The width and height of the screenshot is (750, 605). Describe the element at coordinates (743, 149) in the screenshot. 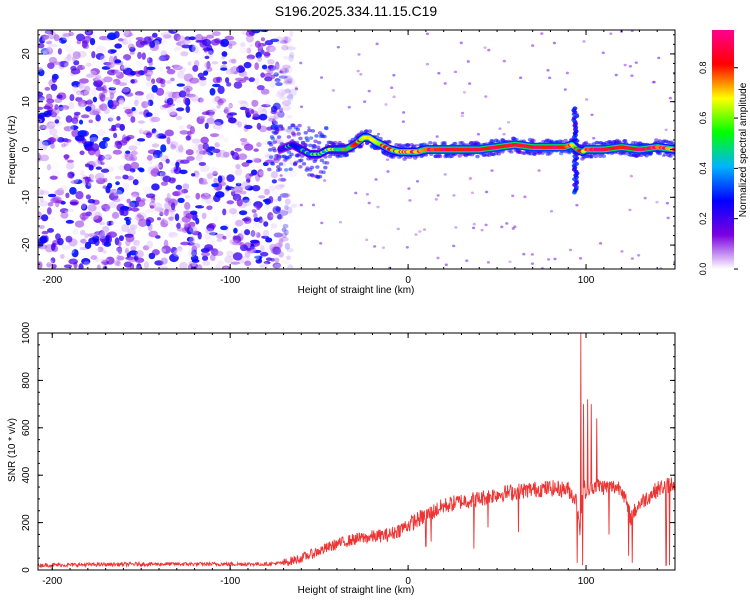

I see `colorbar-label: Normalized spectral amplitude` at that location.